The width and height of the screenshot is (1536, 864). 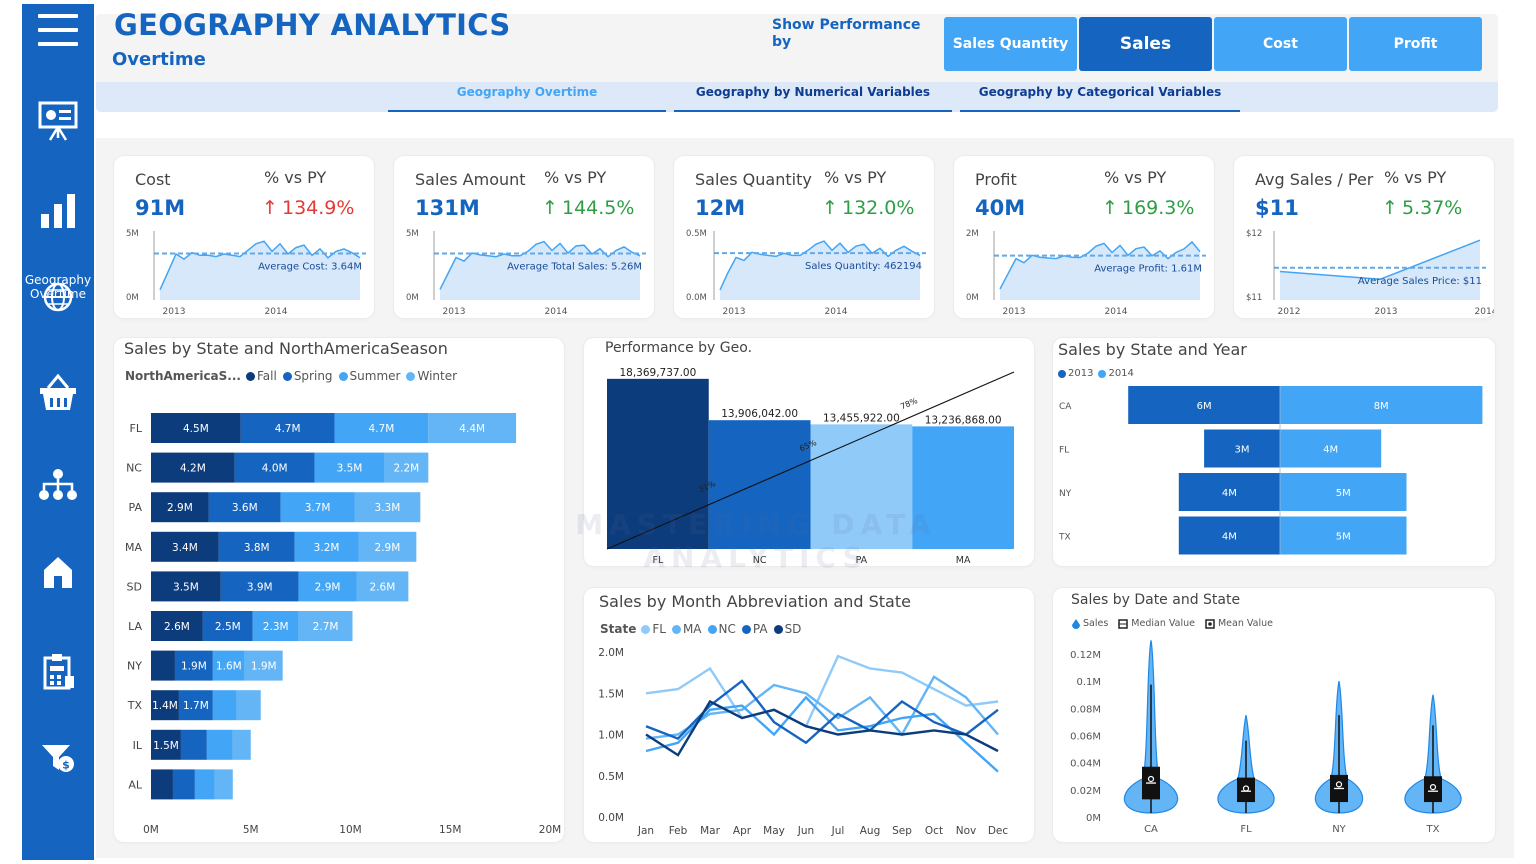 I want to click on sales-quantity-button: Sales Quantity, so click(x=1010, y=44).